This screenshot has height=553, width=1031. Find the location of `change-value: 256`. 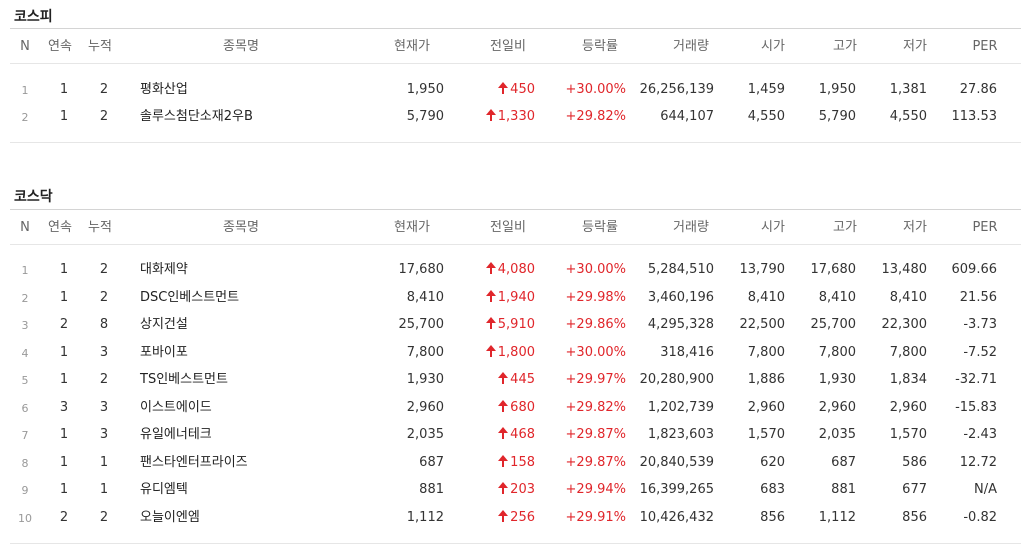

change-value: 256 is located at coordinates (475, 518).